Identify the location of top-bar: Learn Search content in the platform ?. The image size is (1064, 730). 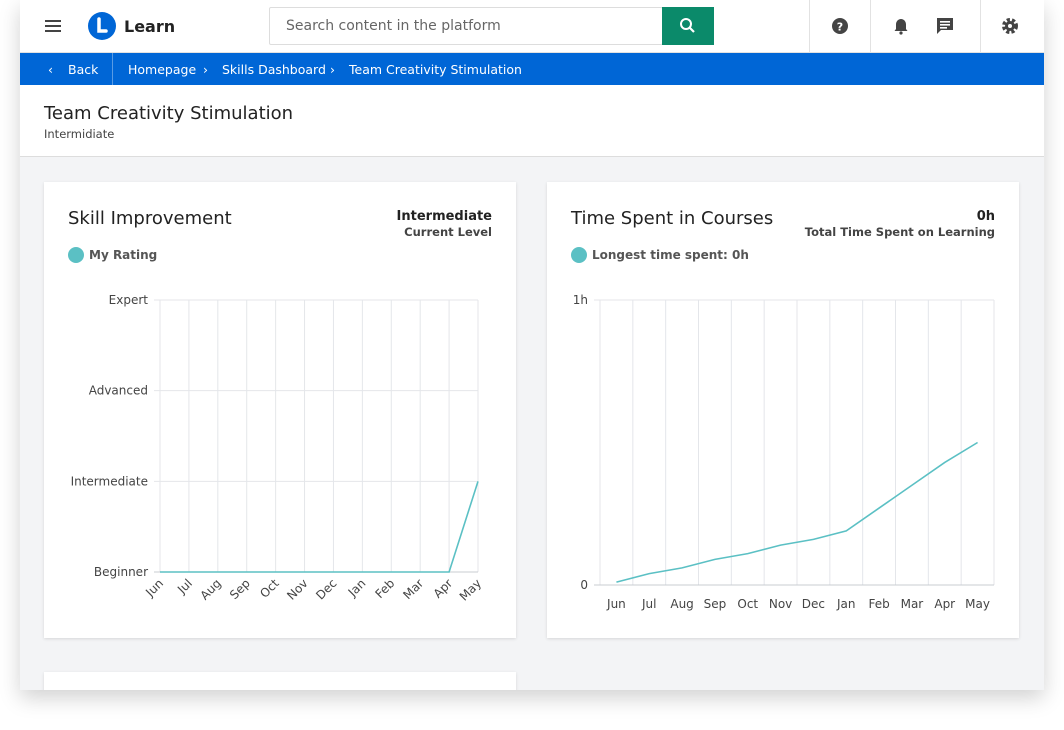
(532, 26).